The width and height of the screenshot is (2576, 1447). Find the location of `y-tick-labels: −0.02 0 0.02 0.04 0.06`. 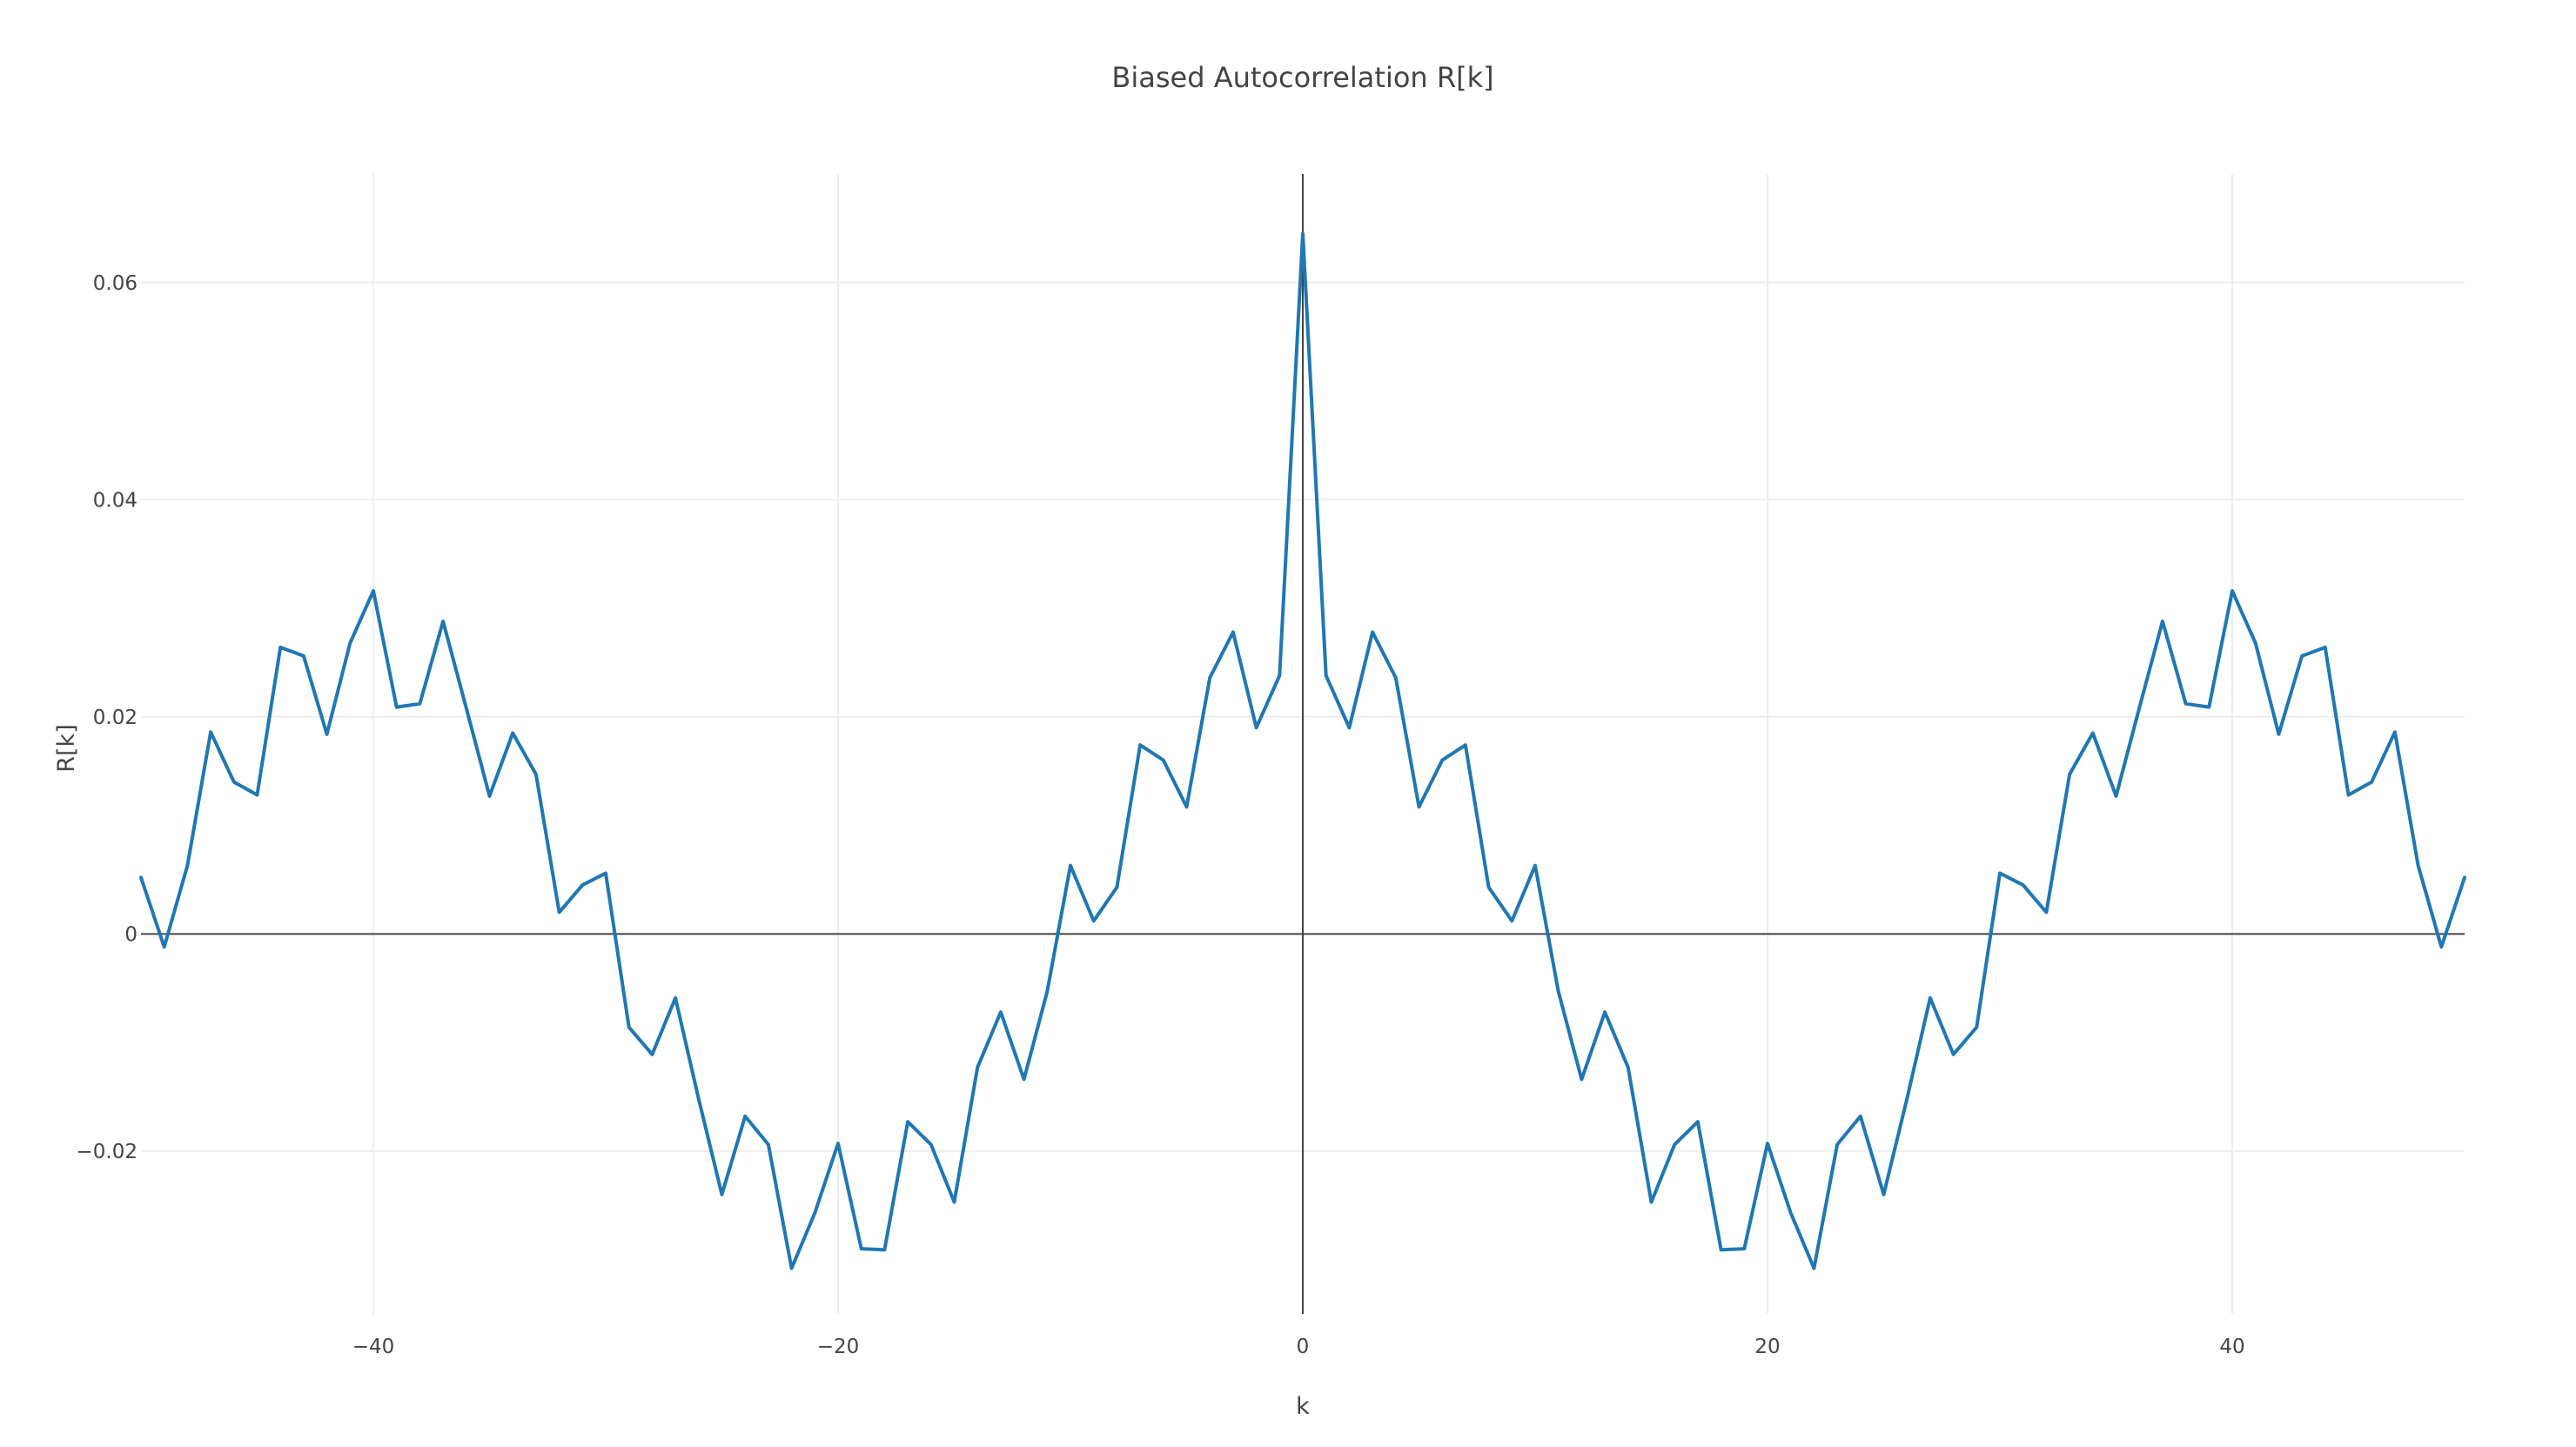

y-tick-labels: −0.02 0 0.02 0.04 0.06 is located at coordinates (107, 718).